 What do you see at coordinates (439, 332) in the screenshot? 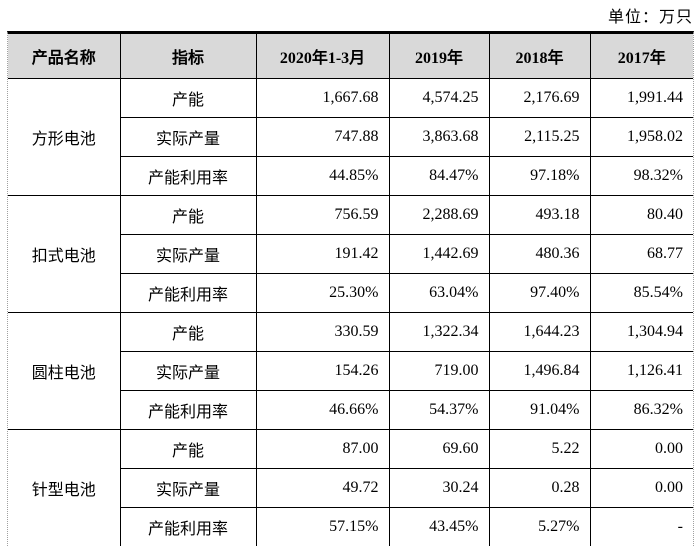
I see `value-cell: 1,322.34` at bounding box center [439, 332].